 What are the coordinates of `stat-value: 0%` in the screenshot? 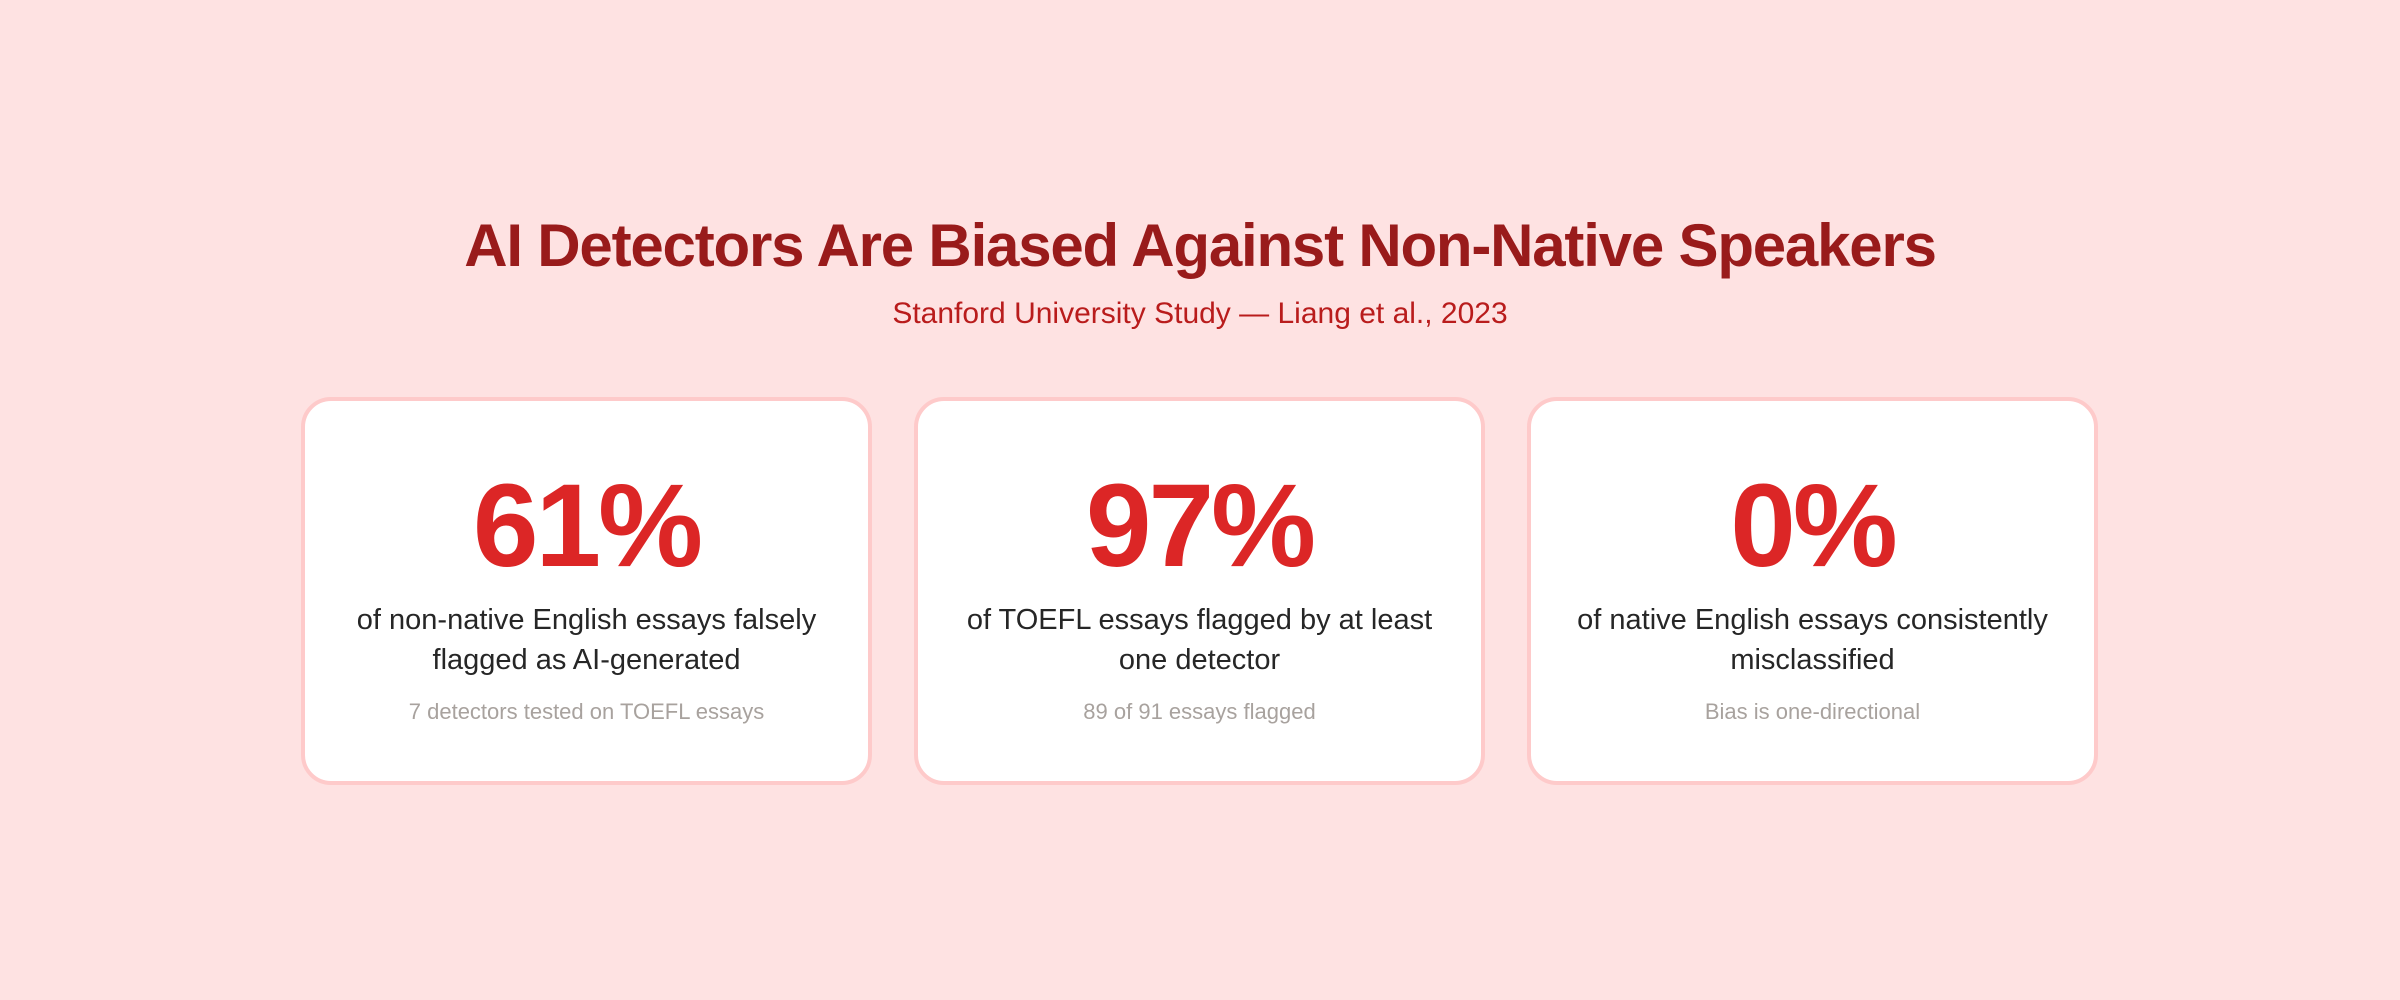 It's located at (1814, 526).